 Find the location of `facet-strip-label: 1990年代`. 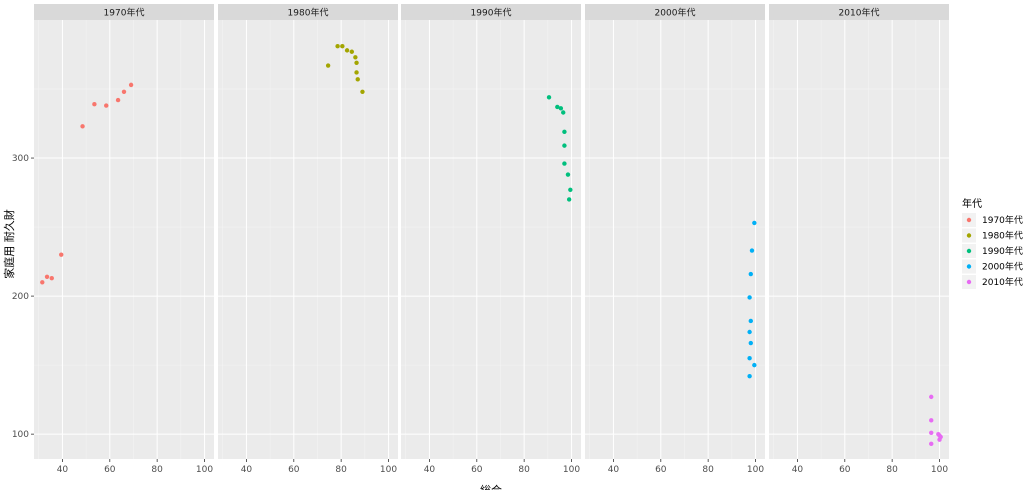

facet-strip-label: 1990年代 is located at coordinates (491, 13).